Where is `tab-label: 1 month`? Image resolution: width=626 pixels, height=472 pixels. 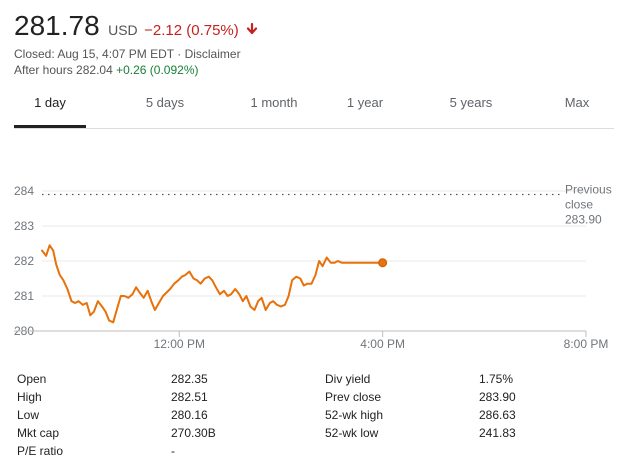
tab-label: 1 month is located at coordinates (274, 102).